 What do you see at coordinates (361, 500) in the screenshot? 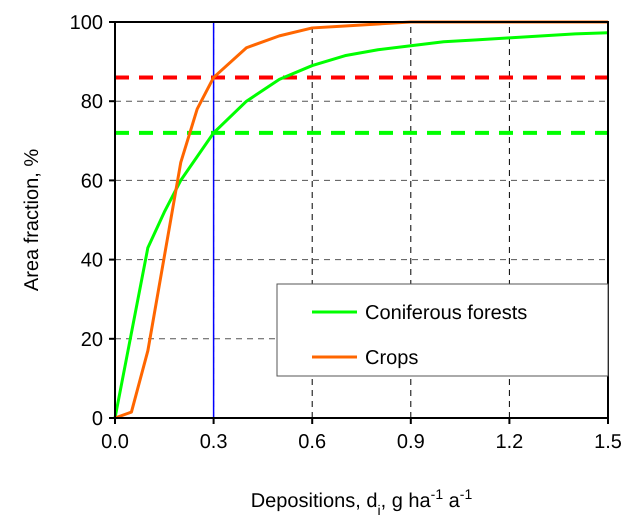
I see `x-axis-title: Depositions, d$_{i}$, g ha$^{-1}$ a$^{-1}$` at bounding box center [361, 500].